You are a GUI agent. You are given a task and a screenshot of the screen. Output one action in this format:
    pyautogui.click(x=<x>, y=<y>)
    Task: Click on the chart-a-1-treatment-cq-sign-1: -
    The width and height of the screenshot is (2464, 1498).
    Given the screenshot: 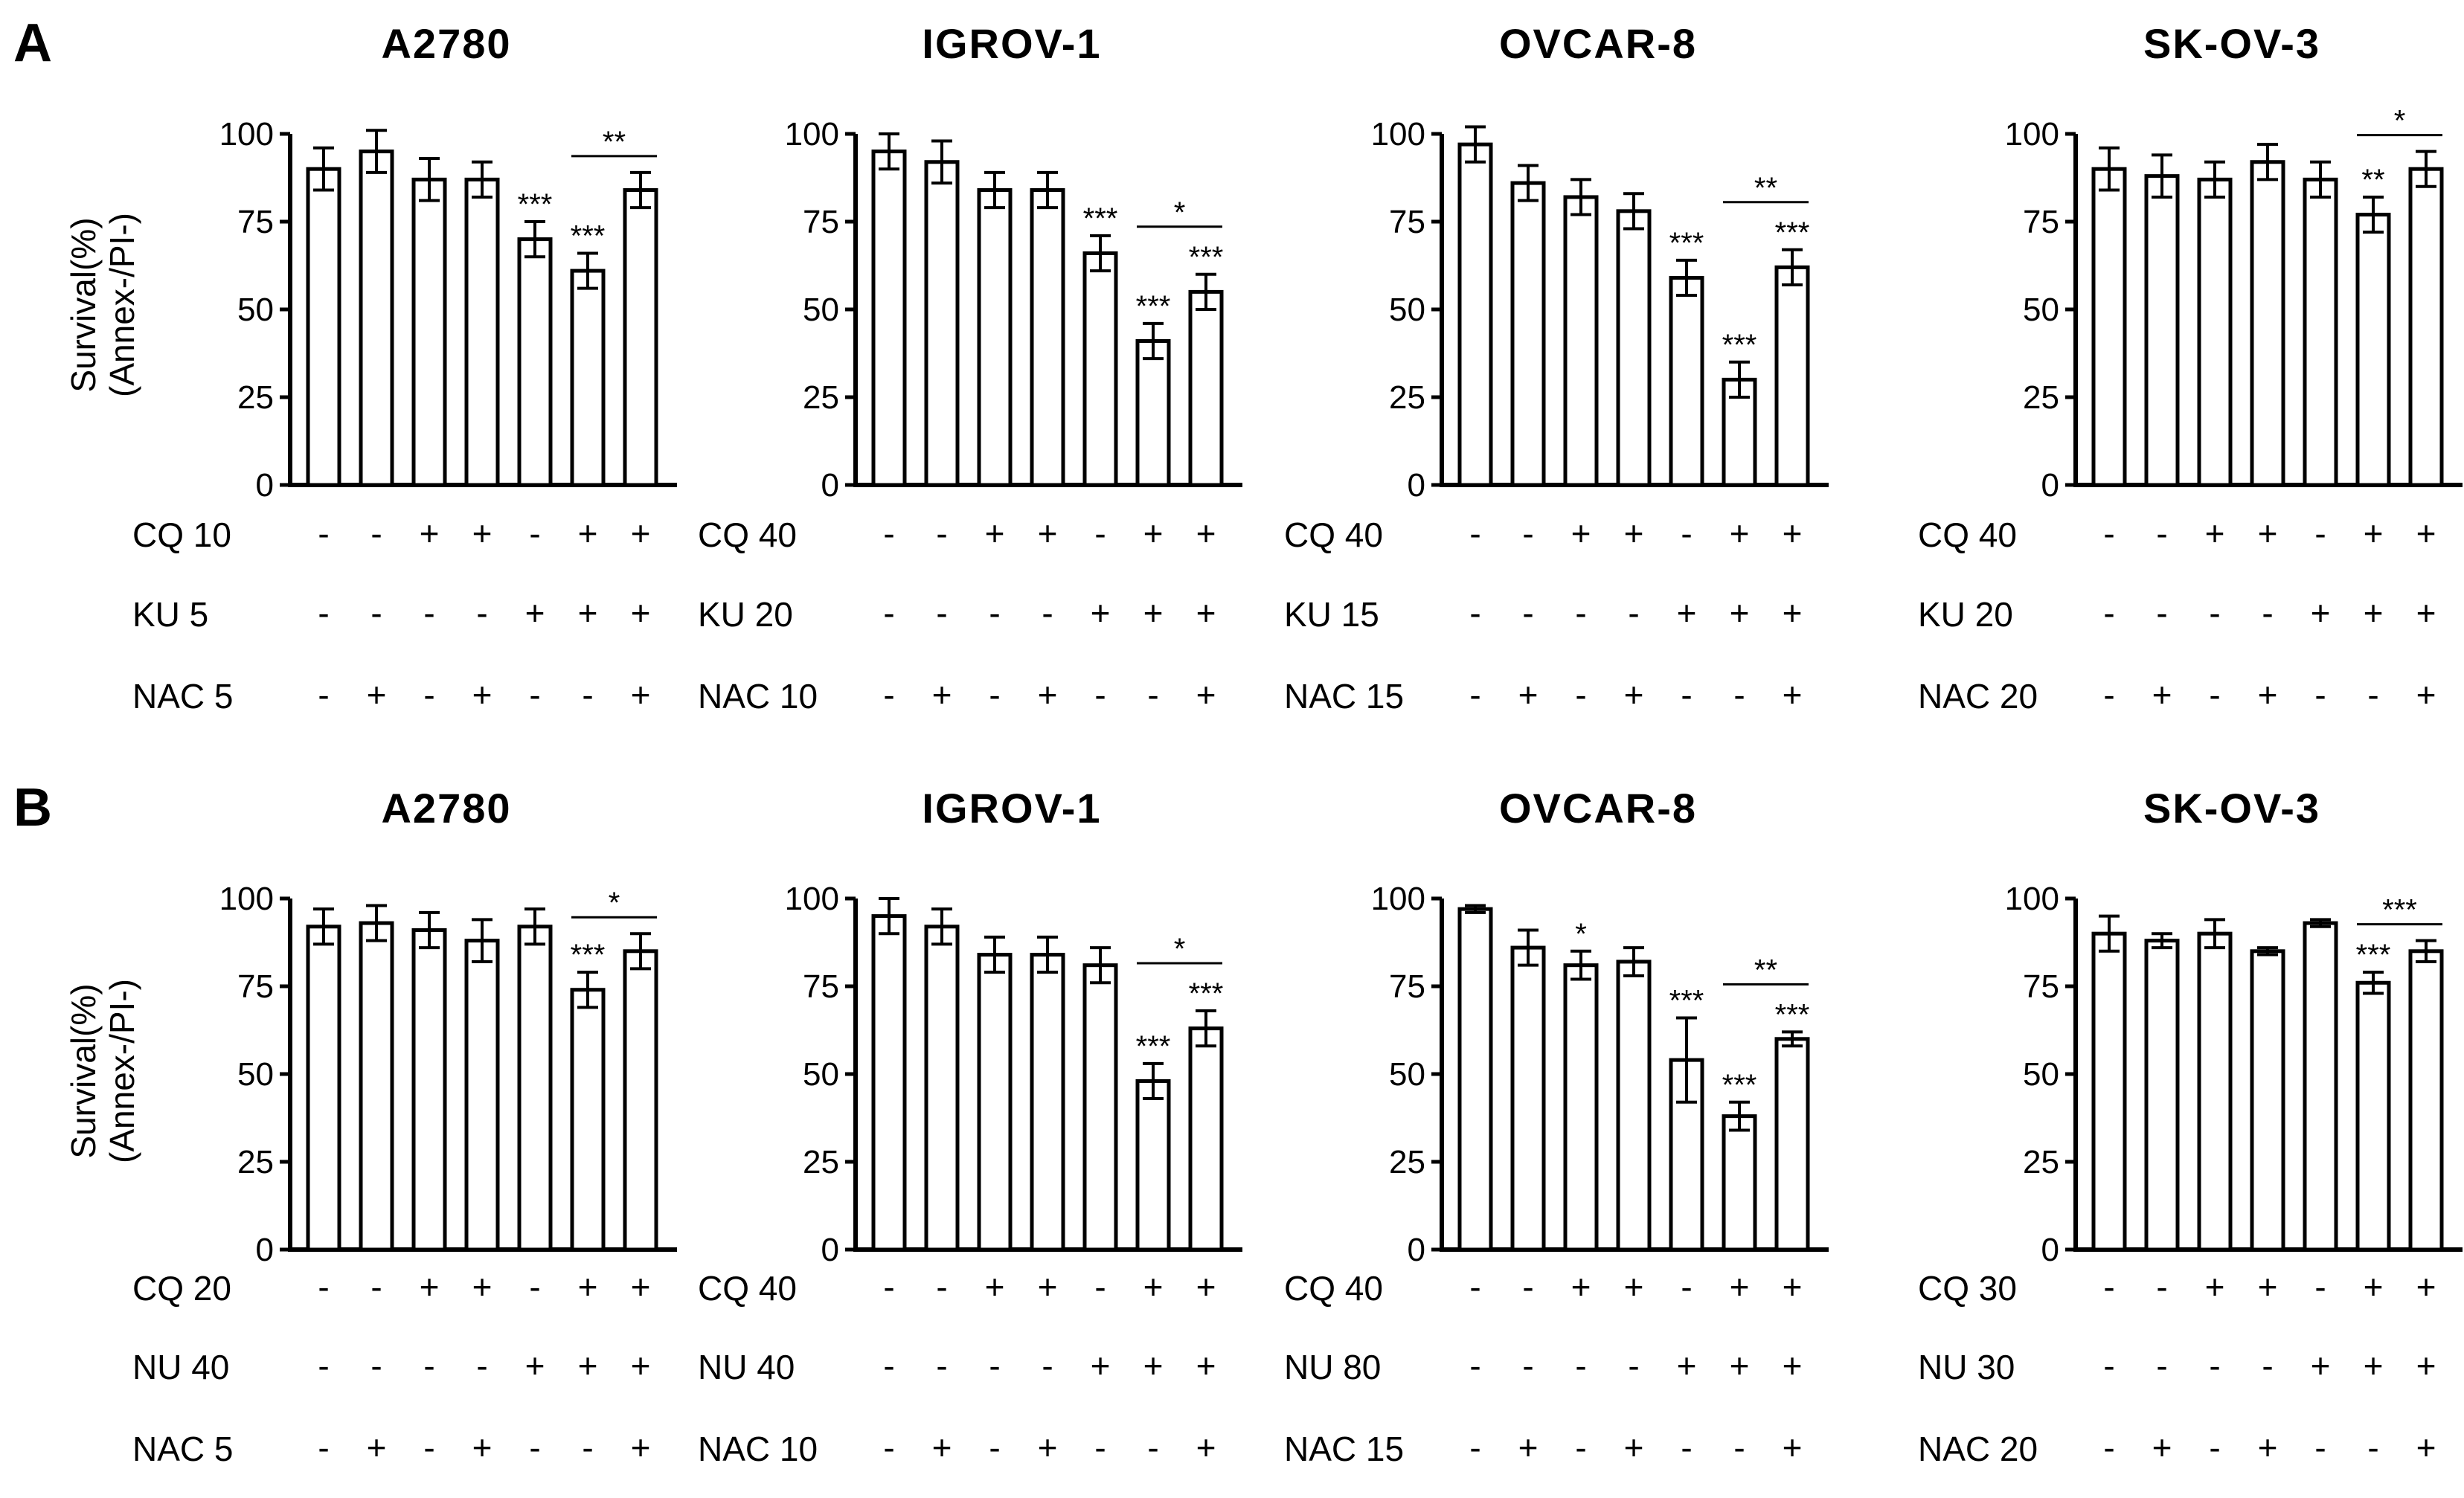 What is the action you would take?
    pyautogui.click(x=323, y=533)
    